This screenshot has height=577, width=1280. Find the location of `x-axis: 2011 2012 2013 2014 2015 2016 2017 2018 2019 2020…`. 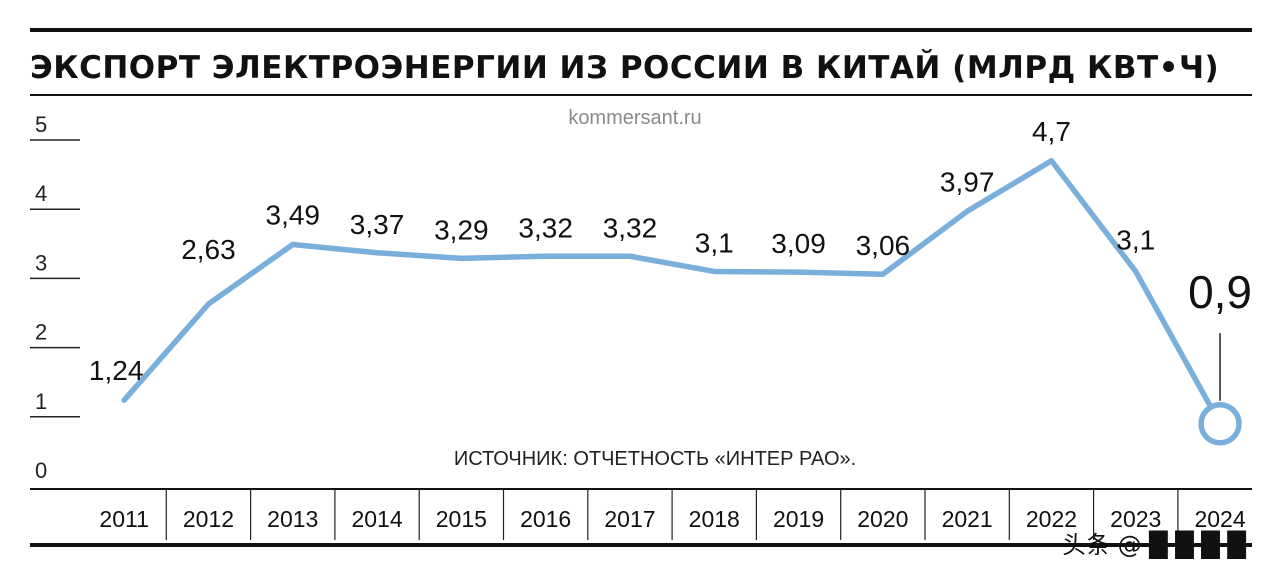

x-axis: 2011 2012 2013 2014 2015 2016 2017 2018 2019 2020… is located at coordinates (641, 514).